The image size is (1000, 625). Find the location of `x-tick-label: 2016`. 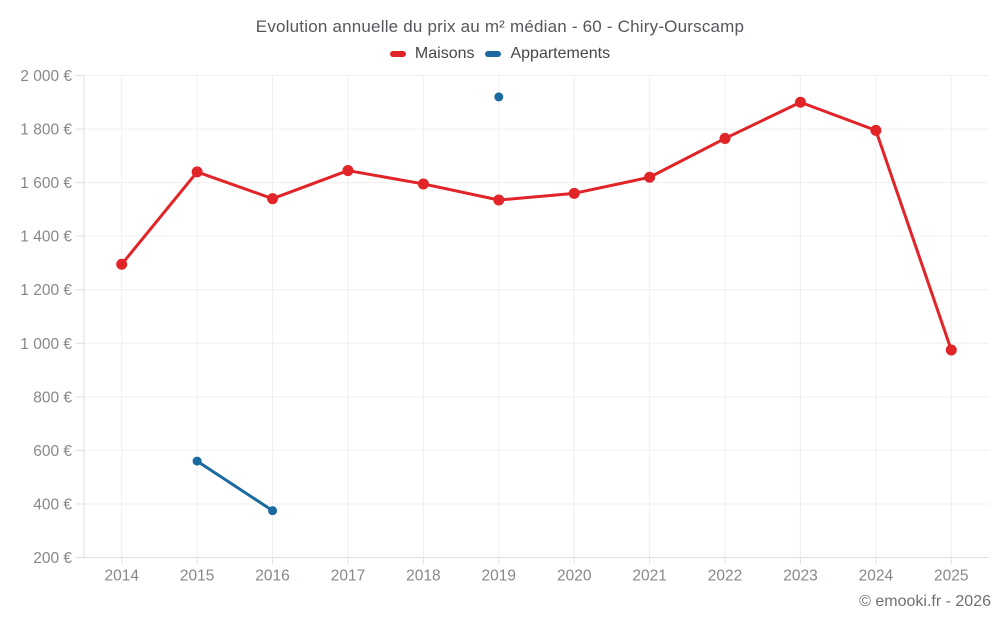

x-tick-label: 2016 is located at coordinates (272, 576).